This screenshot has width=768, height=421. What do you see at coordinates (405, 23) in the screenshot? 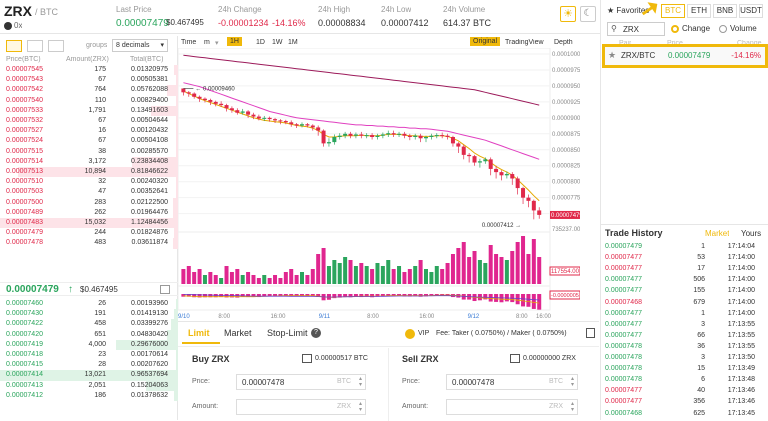
I see `low-value: 0.00007412` at bounding box center [405, 23].